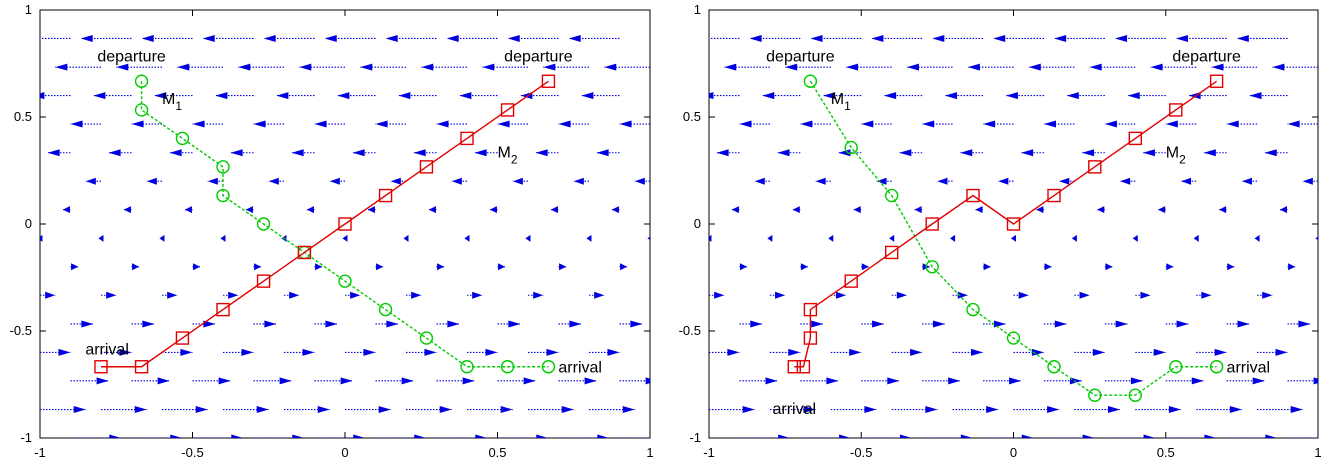 The image size is (1325, 471). What do you see at coordinates (497, 452) in the screenshot?
I see `x-tick-label: 0.5` at bounding box center [497, 452].